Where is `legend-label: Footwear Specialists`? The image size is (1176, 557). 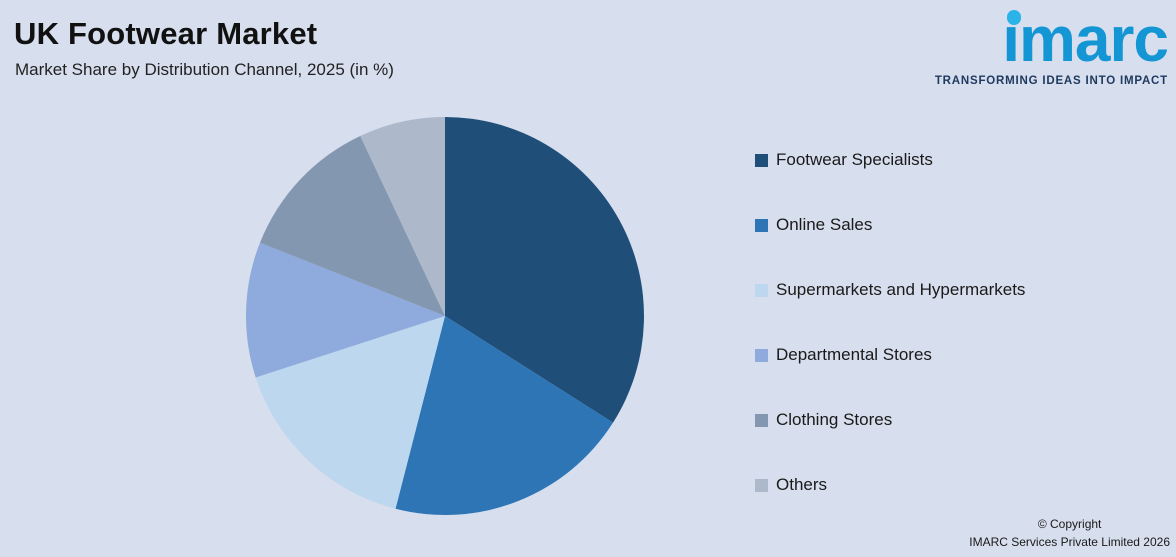
legend-label: Footwear Specialists is located at coordinates (854, 159).